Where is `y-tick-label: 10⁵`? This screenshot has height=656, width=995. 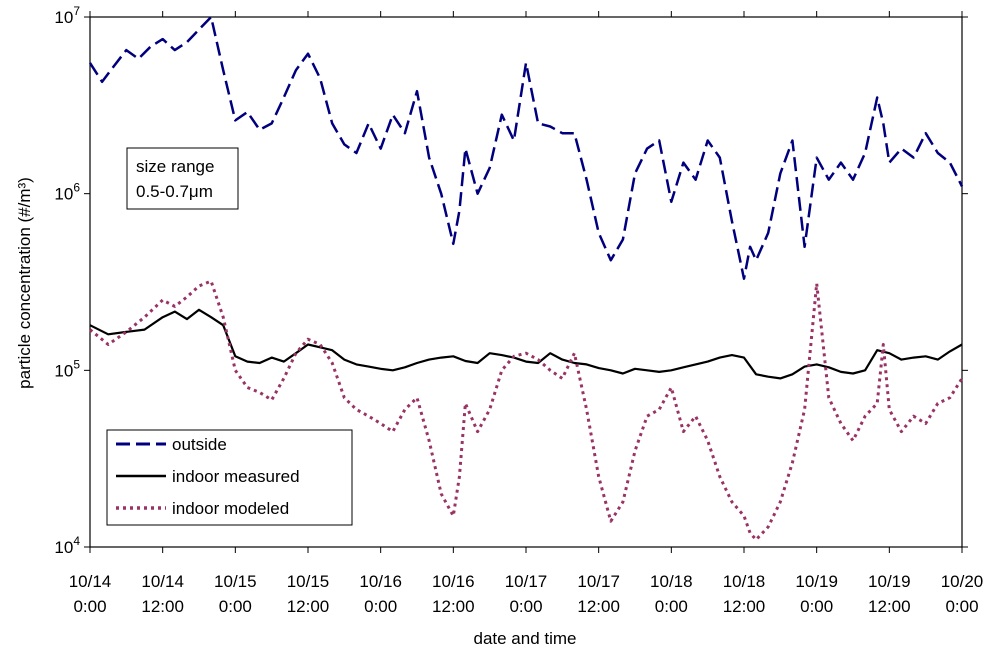 y-tick-label: 10⁵ is located at coordinates (67, 368).